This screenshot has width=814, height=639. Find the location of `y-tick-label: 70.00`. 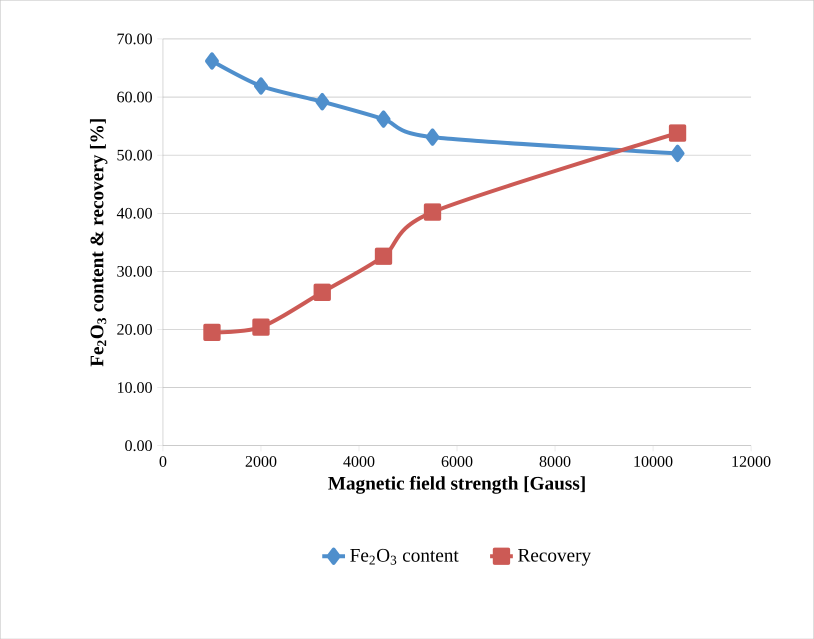

y-tick-label: 70.00 is located at coordinates (135, 38).